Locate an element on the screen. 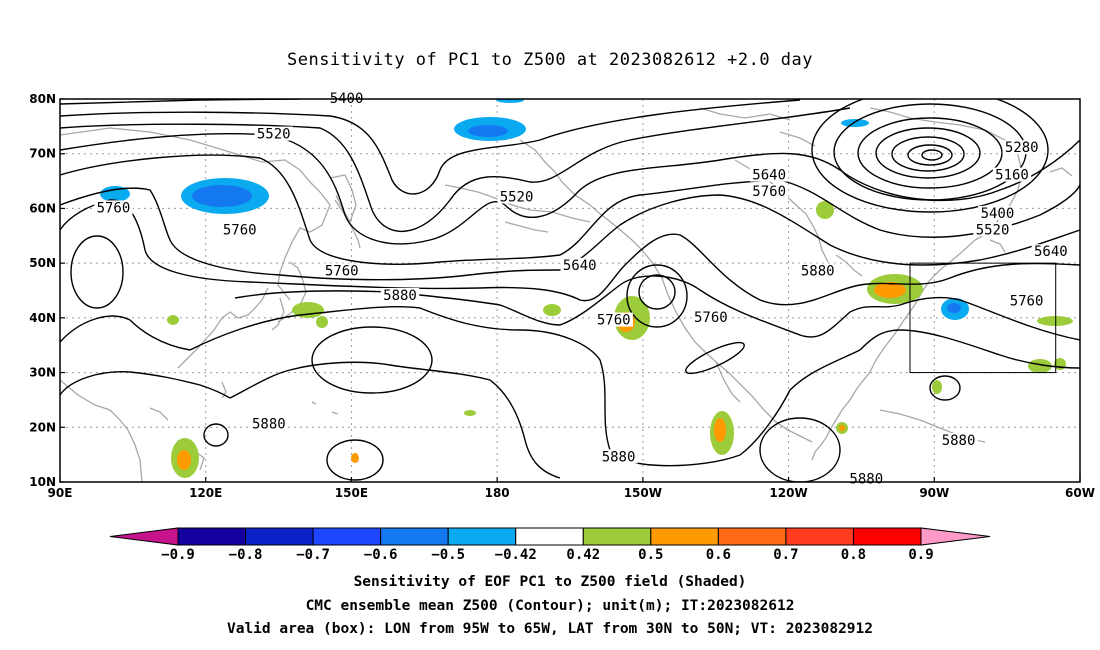 This screenshot has height=650, width=1100. y-tick-label-4: 40N is located at coordinates (42, 318).